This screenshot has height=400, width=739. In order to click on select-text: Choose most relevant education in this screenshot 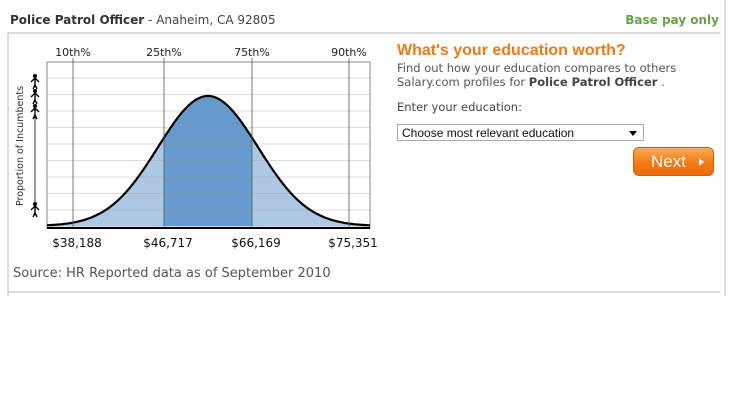, I will do `click(488, 133)`.